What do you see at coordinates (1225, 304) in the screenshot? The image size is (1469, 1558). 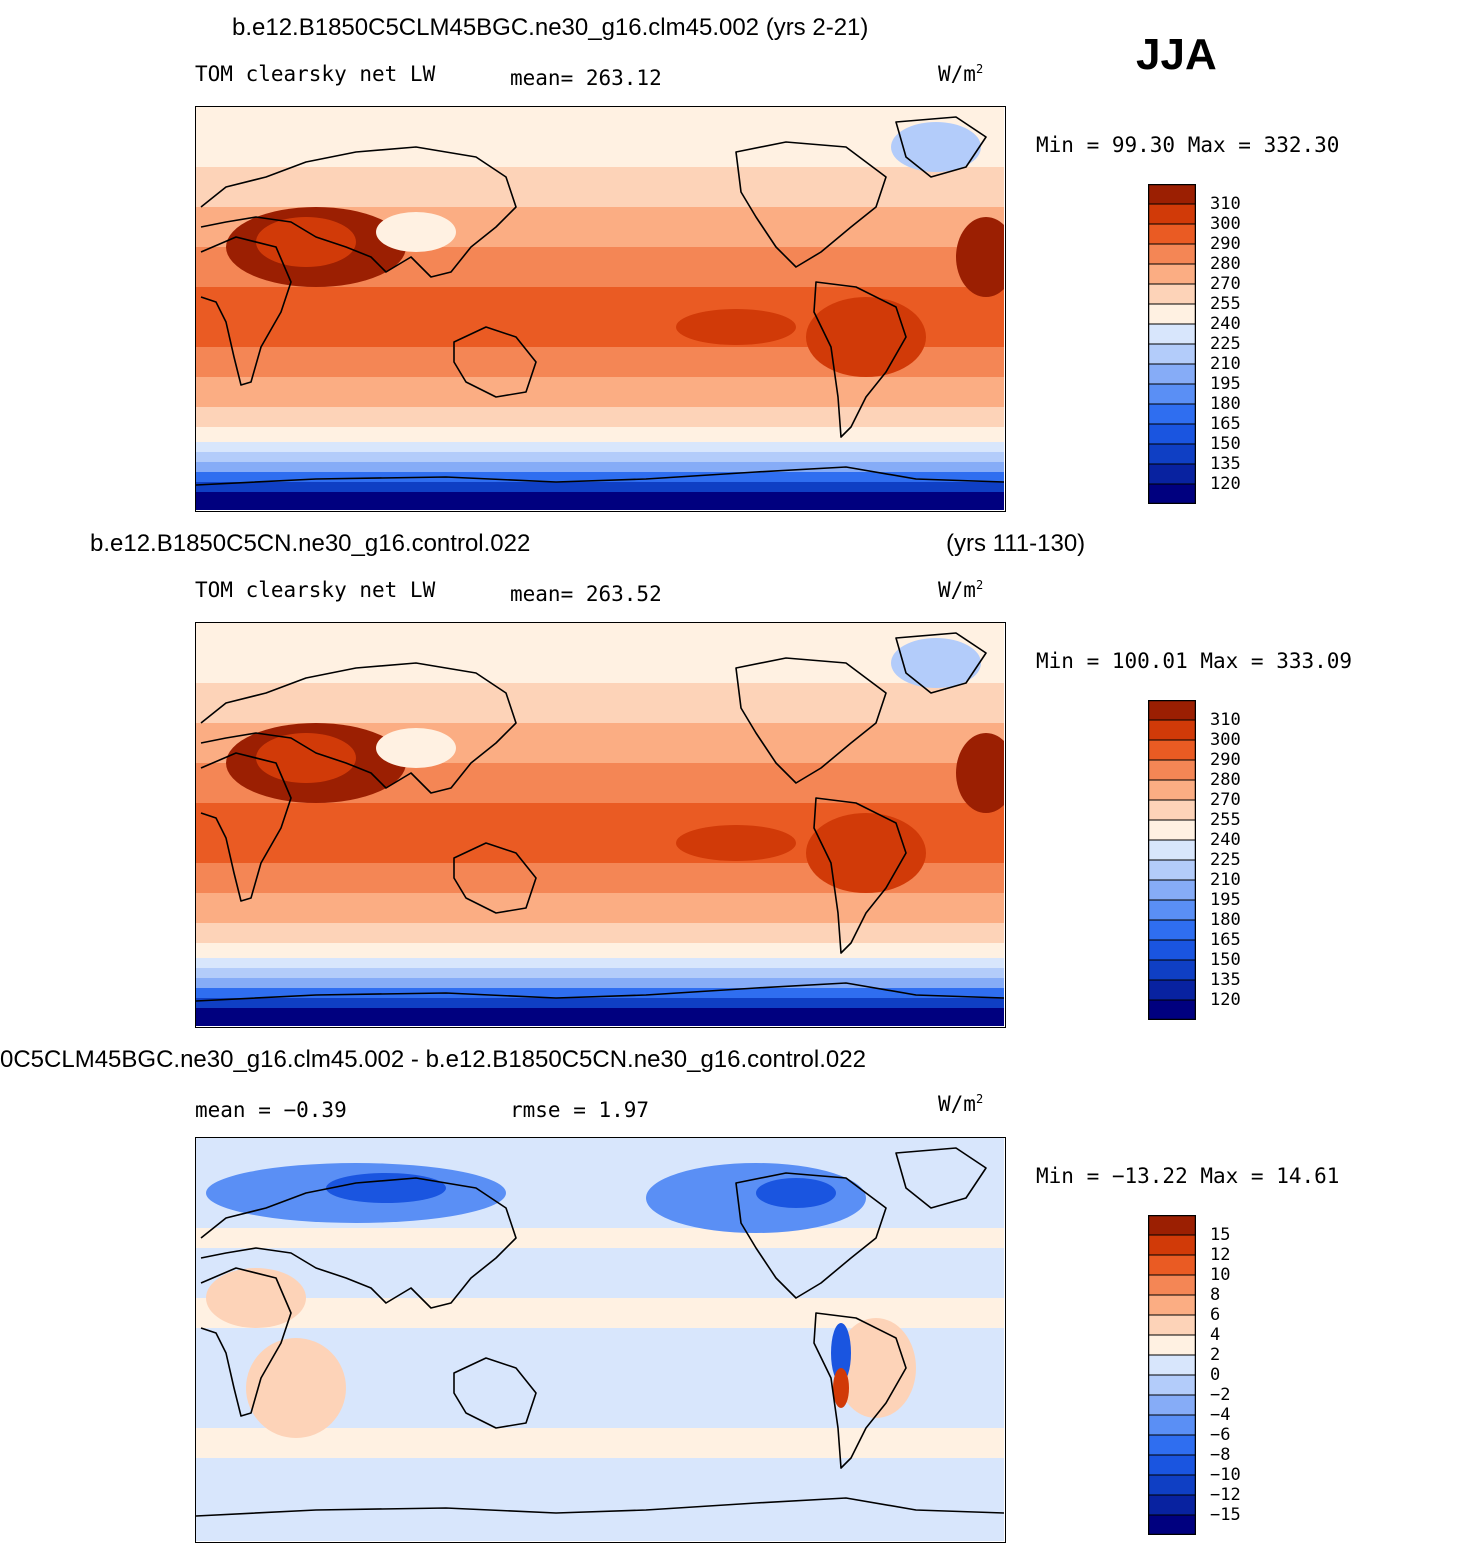 I see `colorbar-tick-label: 255` at bounding box center [1225, 304].